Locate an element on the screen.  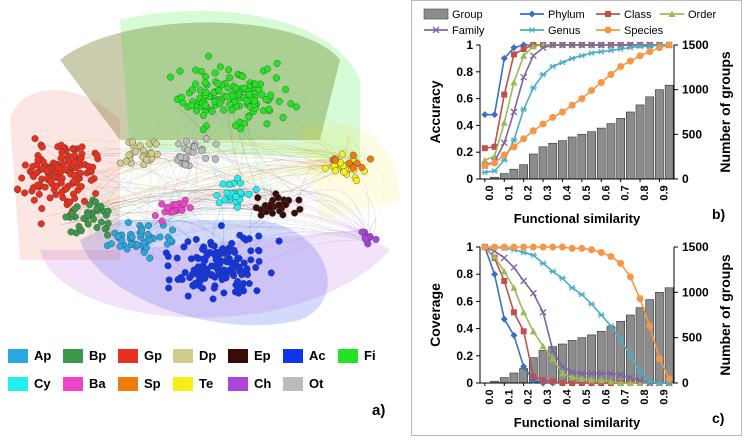
network-node-sp is located at coordinates (353, 155).